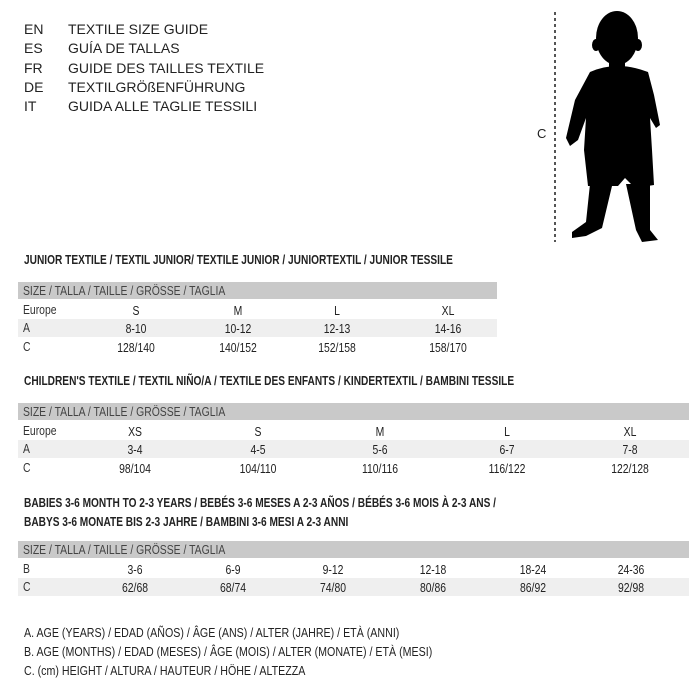 The width and height of the screenshot is (700, 700). I want to click on cell: 110/116, so click(380, 468).